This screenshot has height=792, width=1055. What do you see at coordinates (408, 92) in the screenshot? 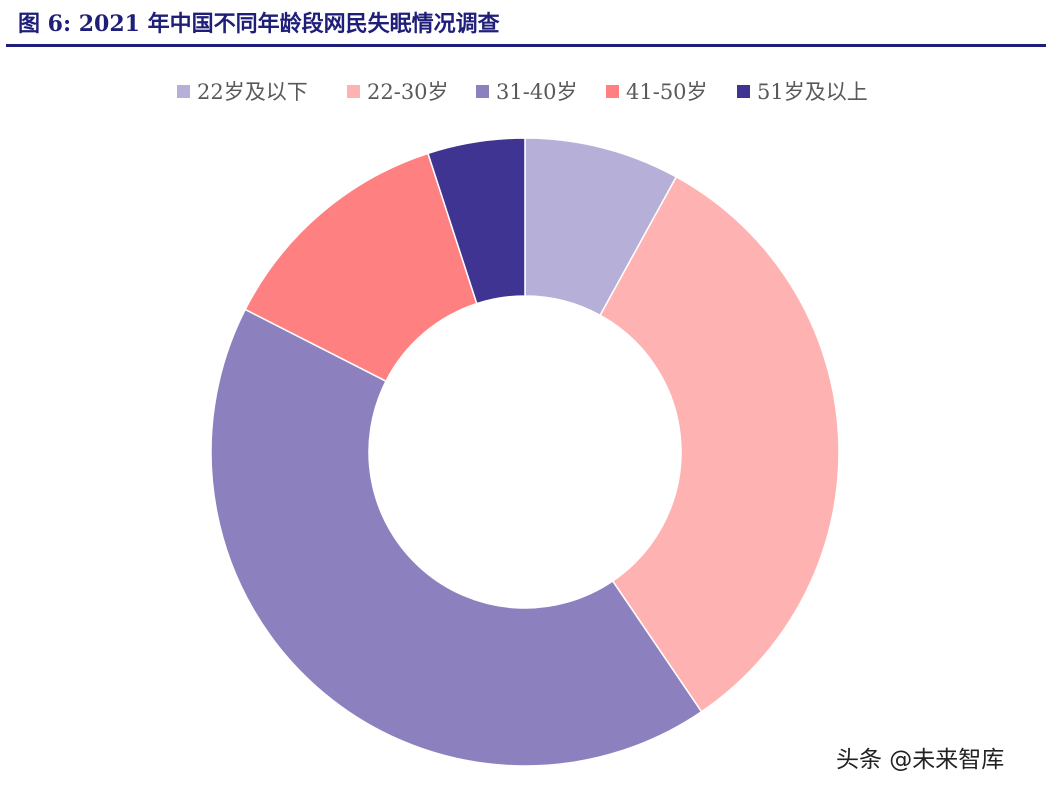
I see `legend-label-2: 22-30岁` at bounding box center [408, 92].